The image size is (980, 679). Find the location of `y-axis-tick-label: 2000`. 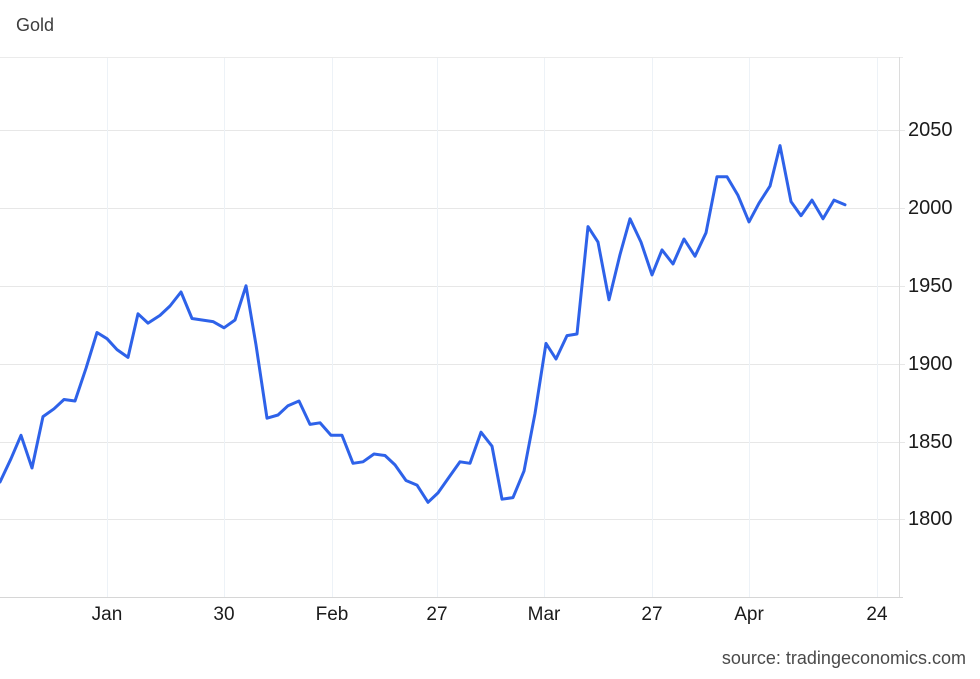

y-axis-tick-label: 2000 is located at coordinates (930, 208).